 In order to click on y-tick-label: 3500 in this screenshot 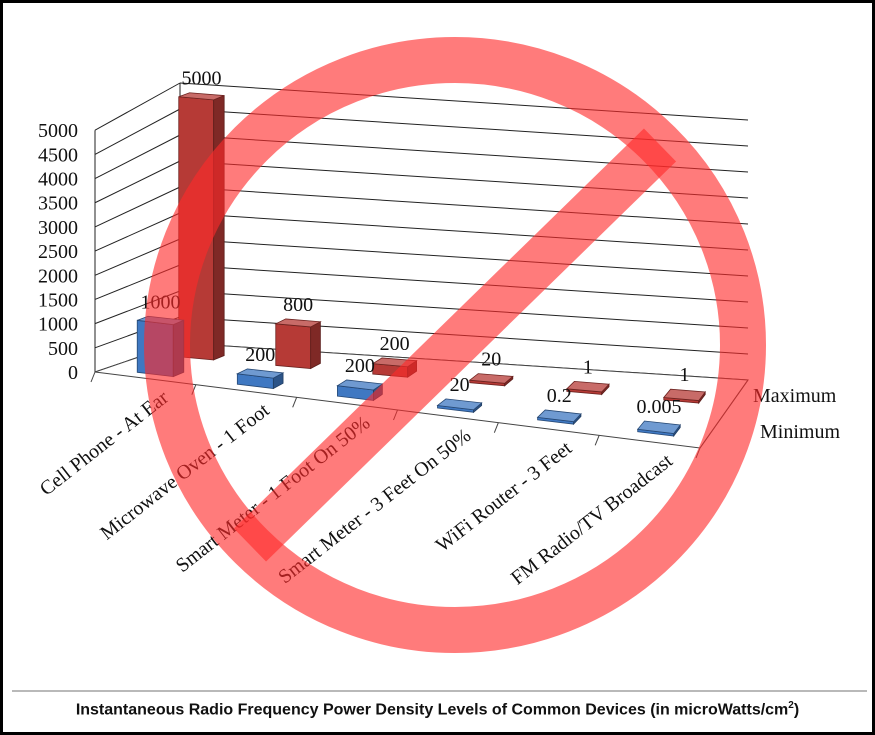, I will do `click(58, 204)`.